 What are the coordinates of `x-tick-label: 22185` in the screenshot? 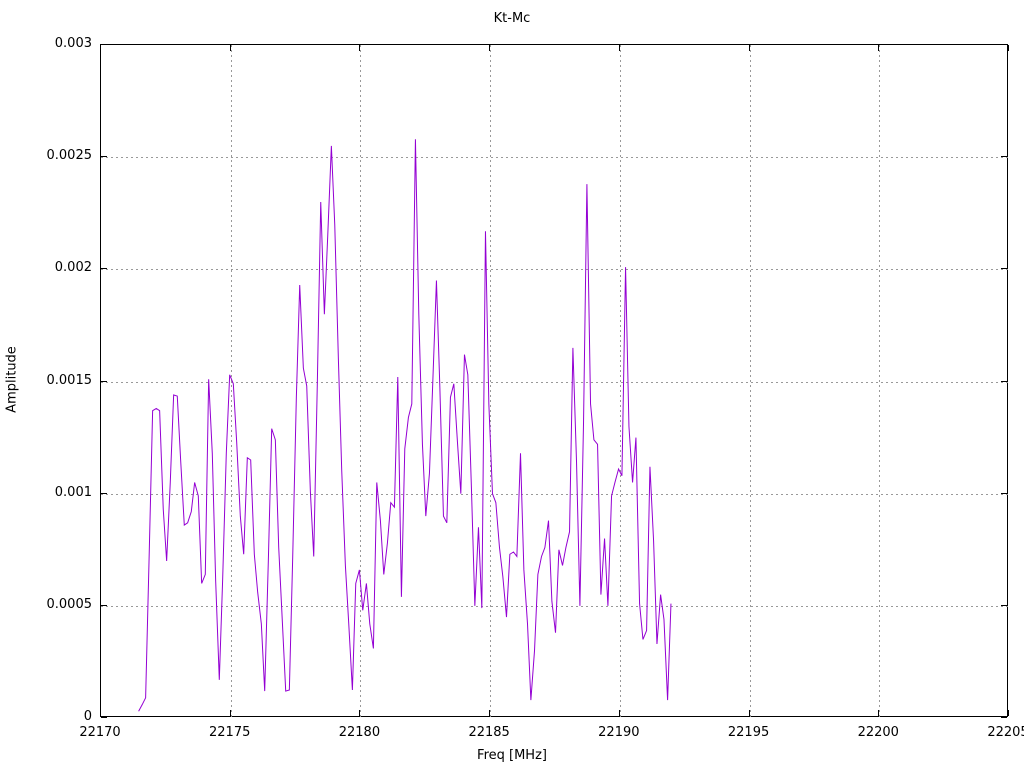 It's located at (489, 732).